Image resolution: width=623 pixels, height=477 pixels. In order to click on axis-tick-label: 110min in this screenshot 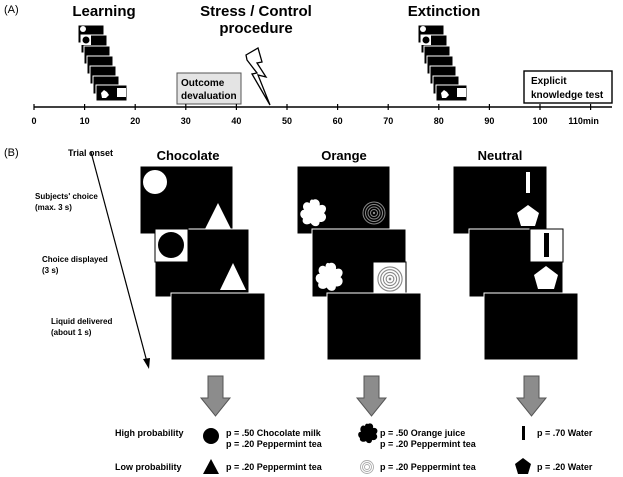, I will do `click(583, 121)`.